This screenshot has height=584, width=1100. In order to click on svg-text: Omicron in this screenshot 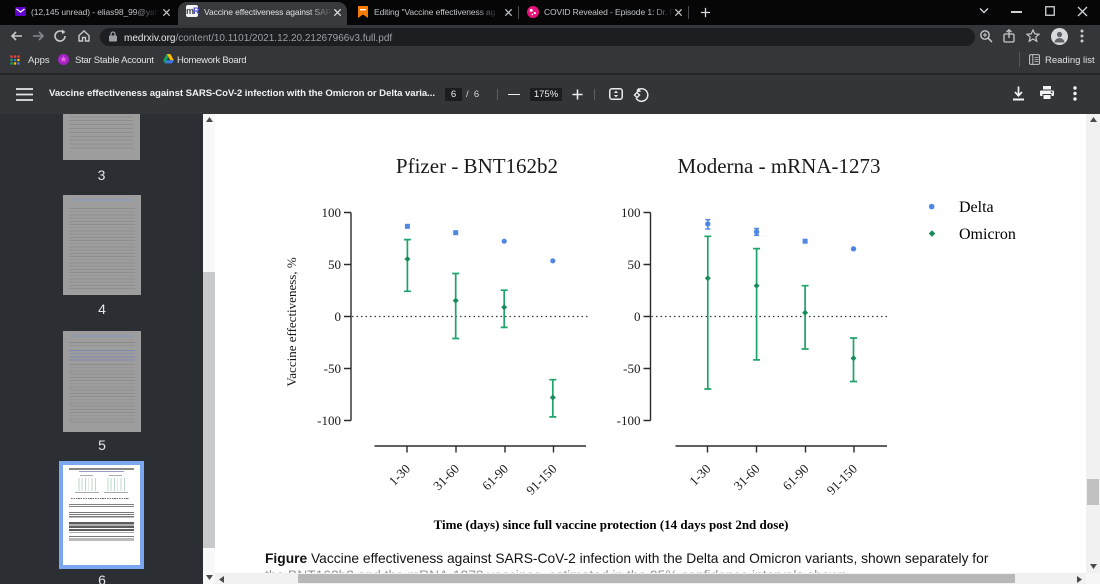, I will do `click(987, 234)`.